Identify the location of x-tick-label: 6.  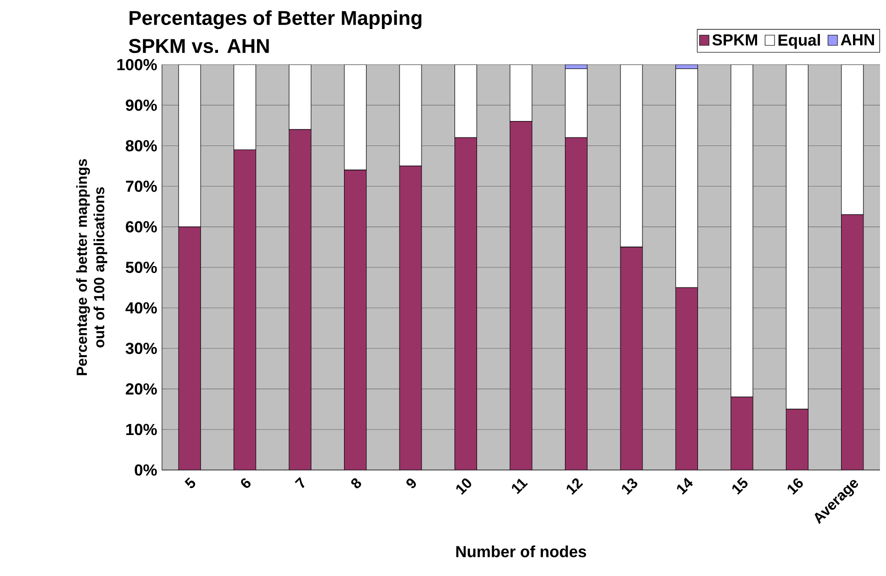
(246, 483).